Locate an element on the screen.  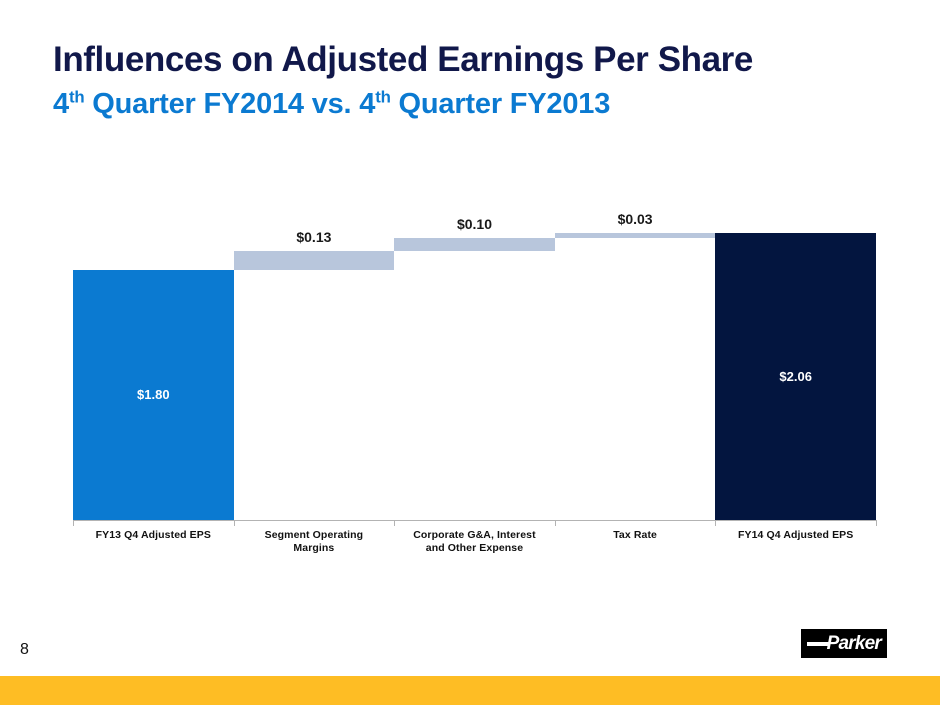
bar-value-label-5: $2.06 is located at coordinates (795, 376).